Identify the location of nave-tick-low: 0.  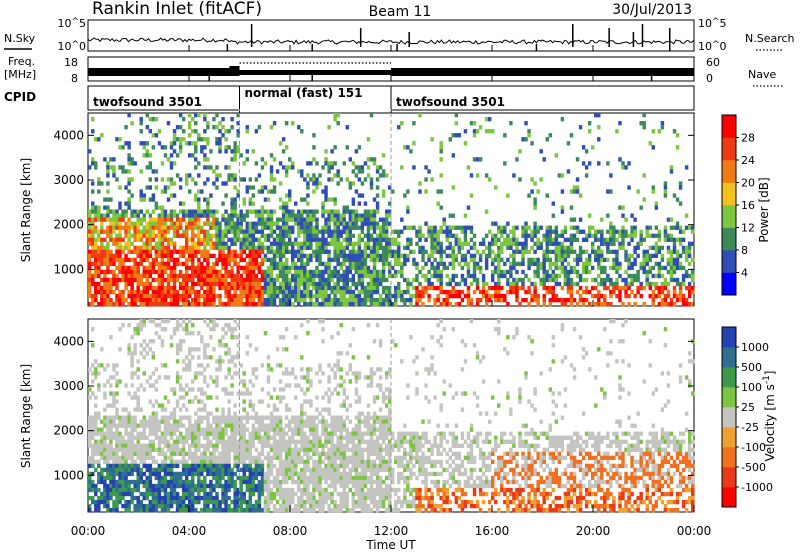
(709, 78).